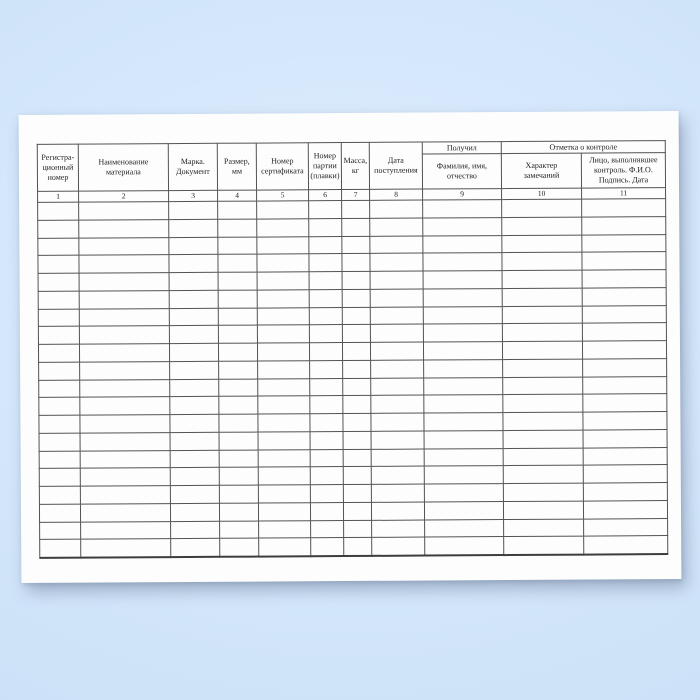 Image resolution: width=700 pixels, height=700 pixels. What do you see at coordinates (58, 197) in the screenshot?
I see `col-num: 1` at bounding box center [58, 197].